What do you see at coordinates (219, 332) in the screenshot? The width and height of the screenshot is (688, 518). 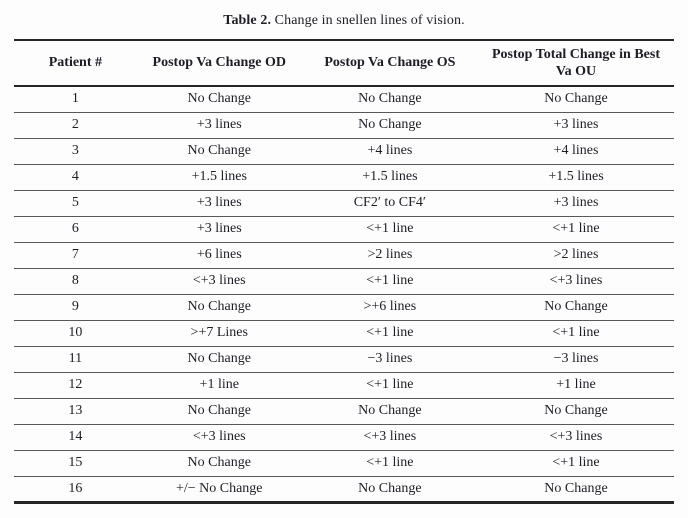 I see `cell-va-change-od: >+7 Lines` at bounding box center [219, 332].